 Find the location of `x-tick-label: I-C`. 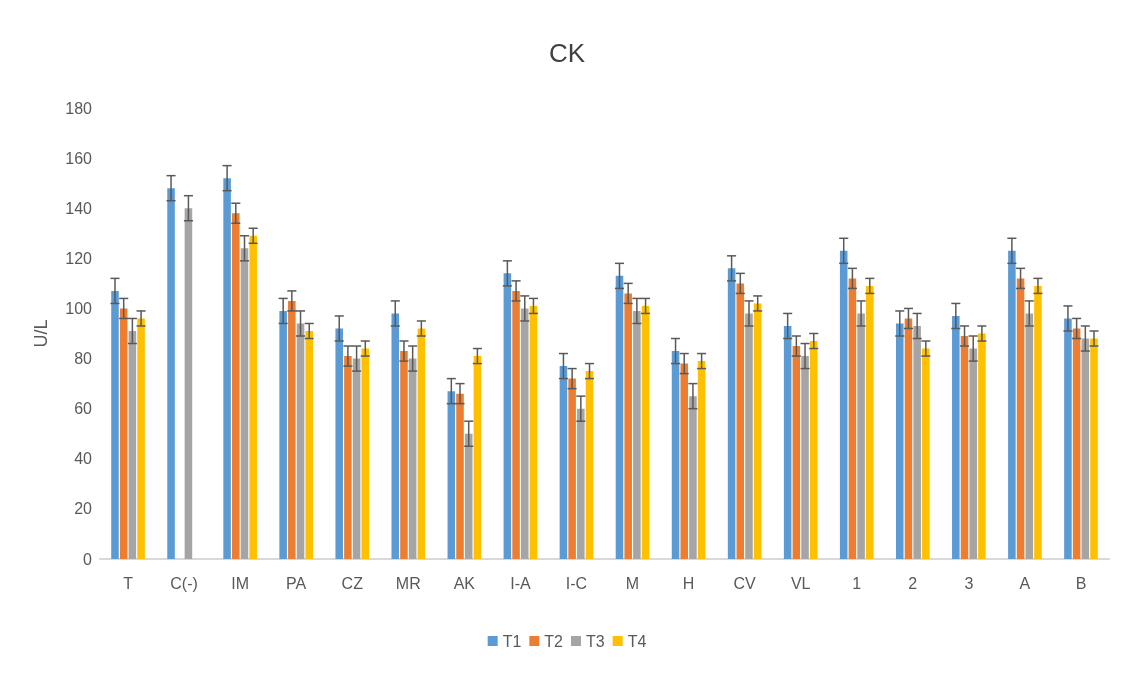

x-tick-label: I-C is located at coordinates (576, 583).